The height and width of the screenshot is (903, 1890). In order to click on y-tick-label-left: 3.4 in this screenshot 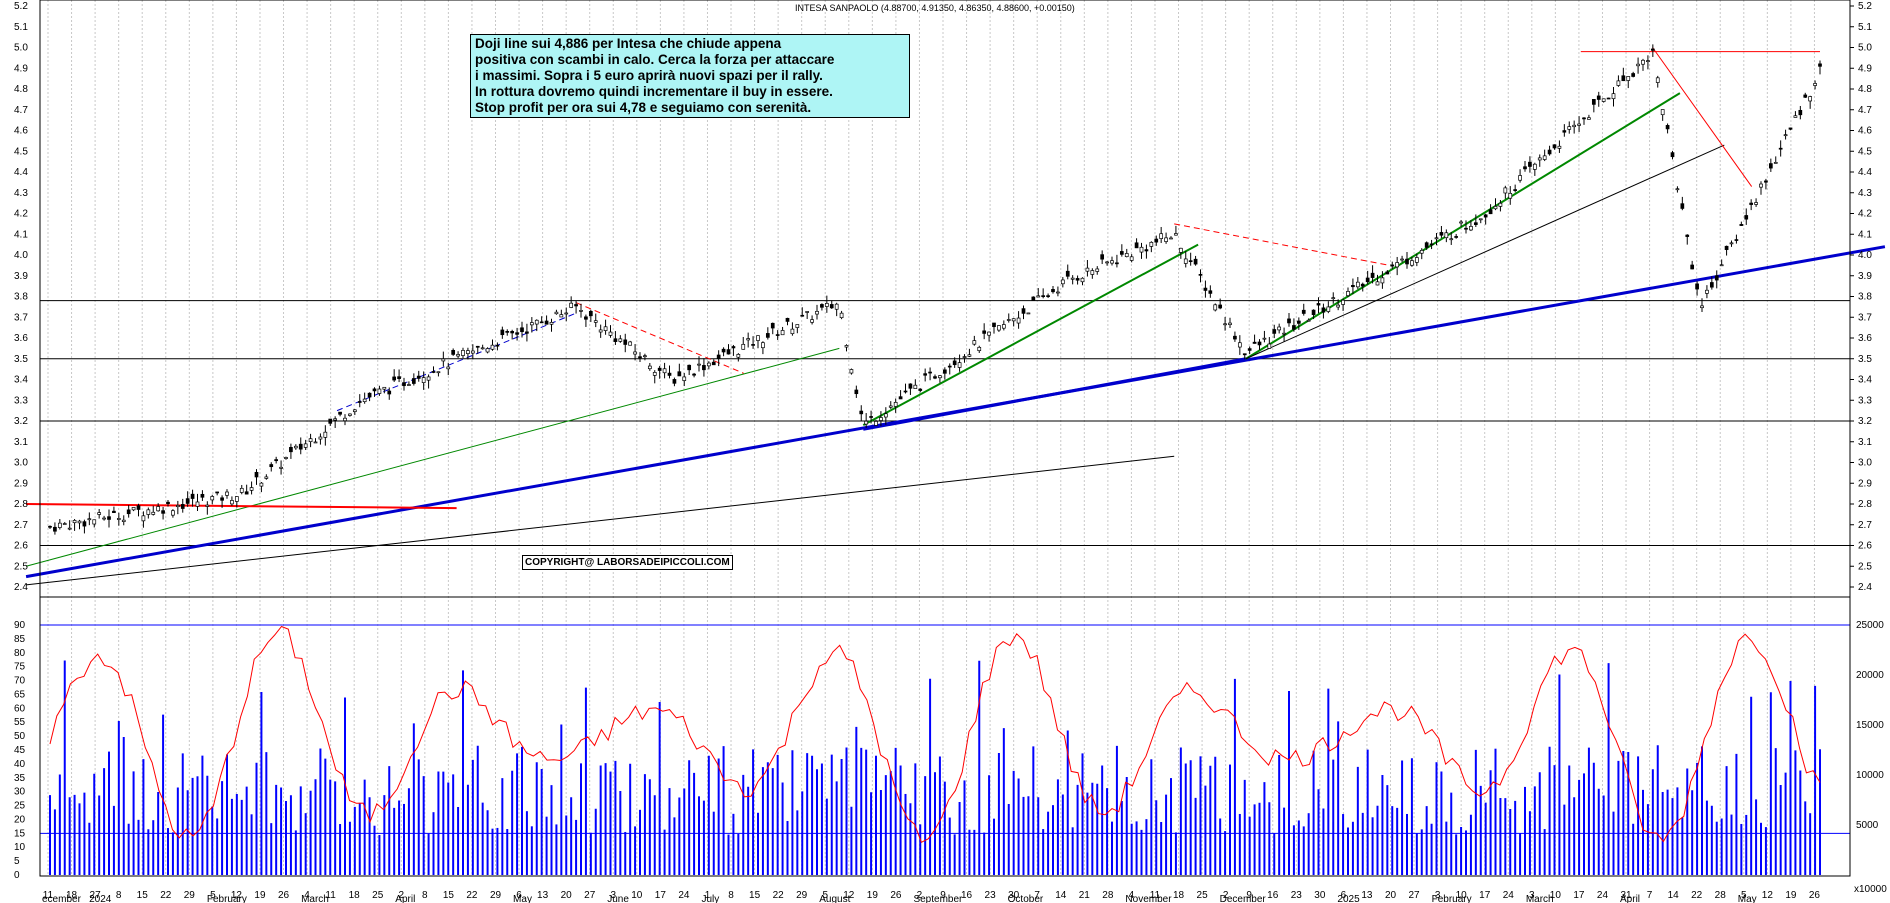, I will do `click(21, 380)`.